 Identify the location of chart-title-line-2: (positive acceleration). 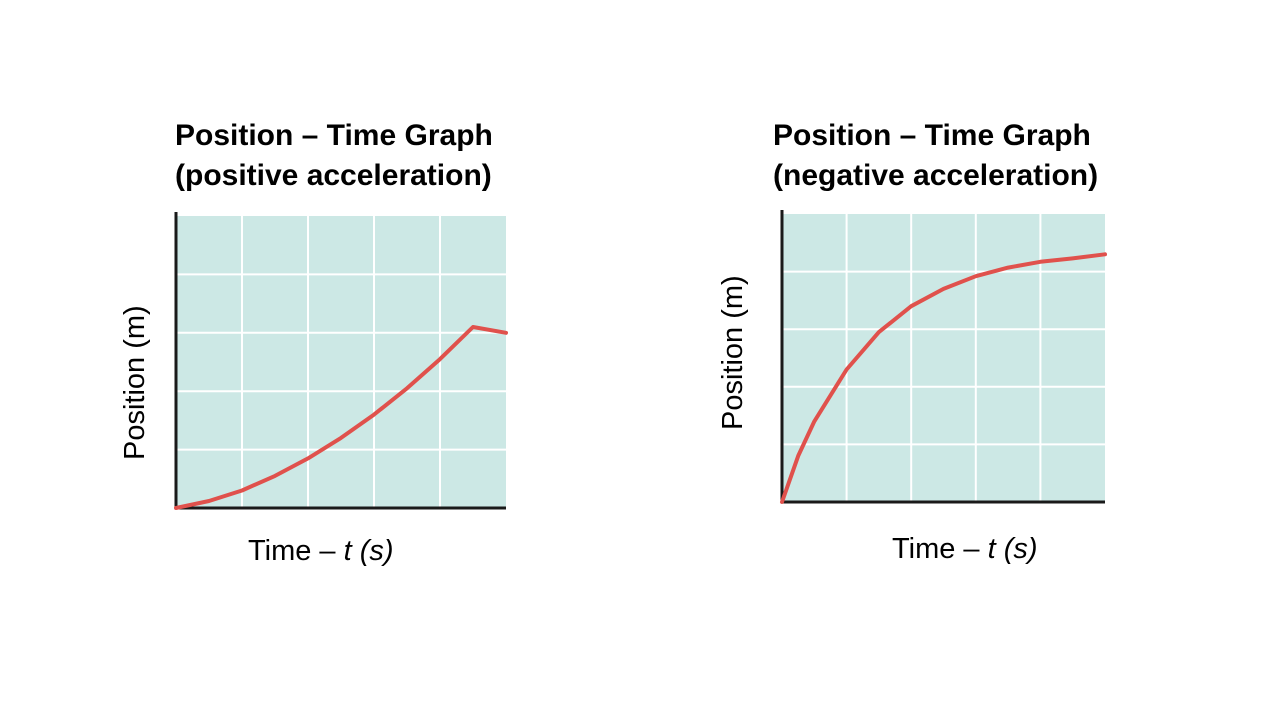
(333, 175).